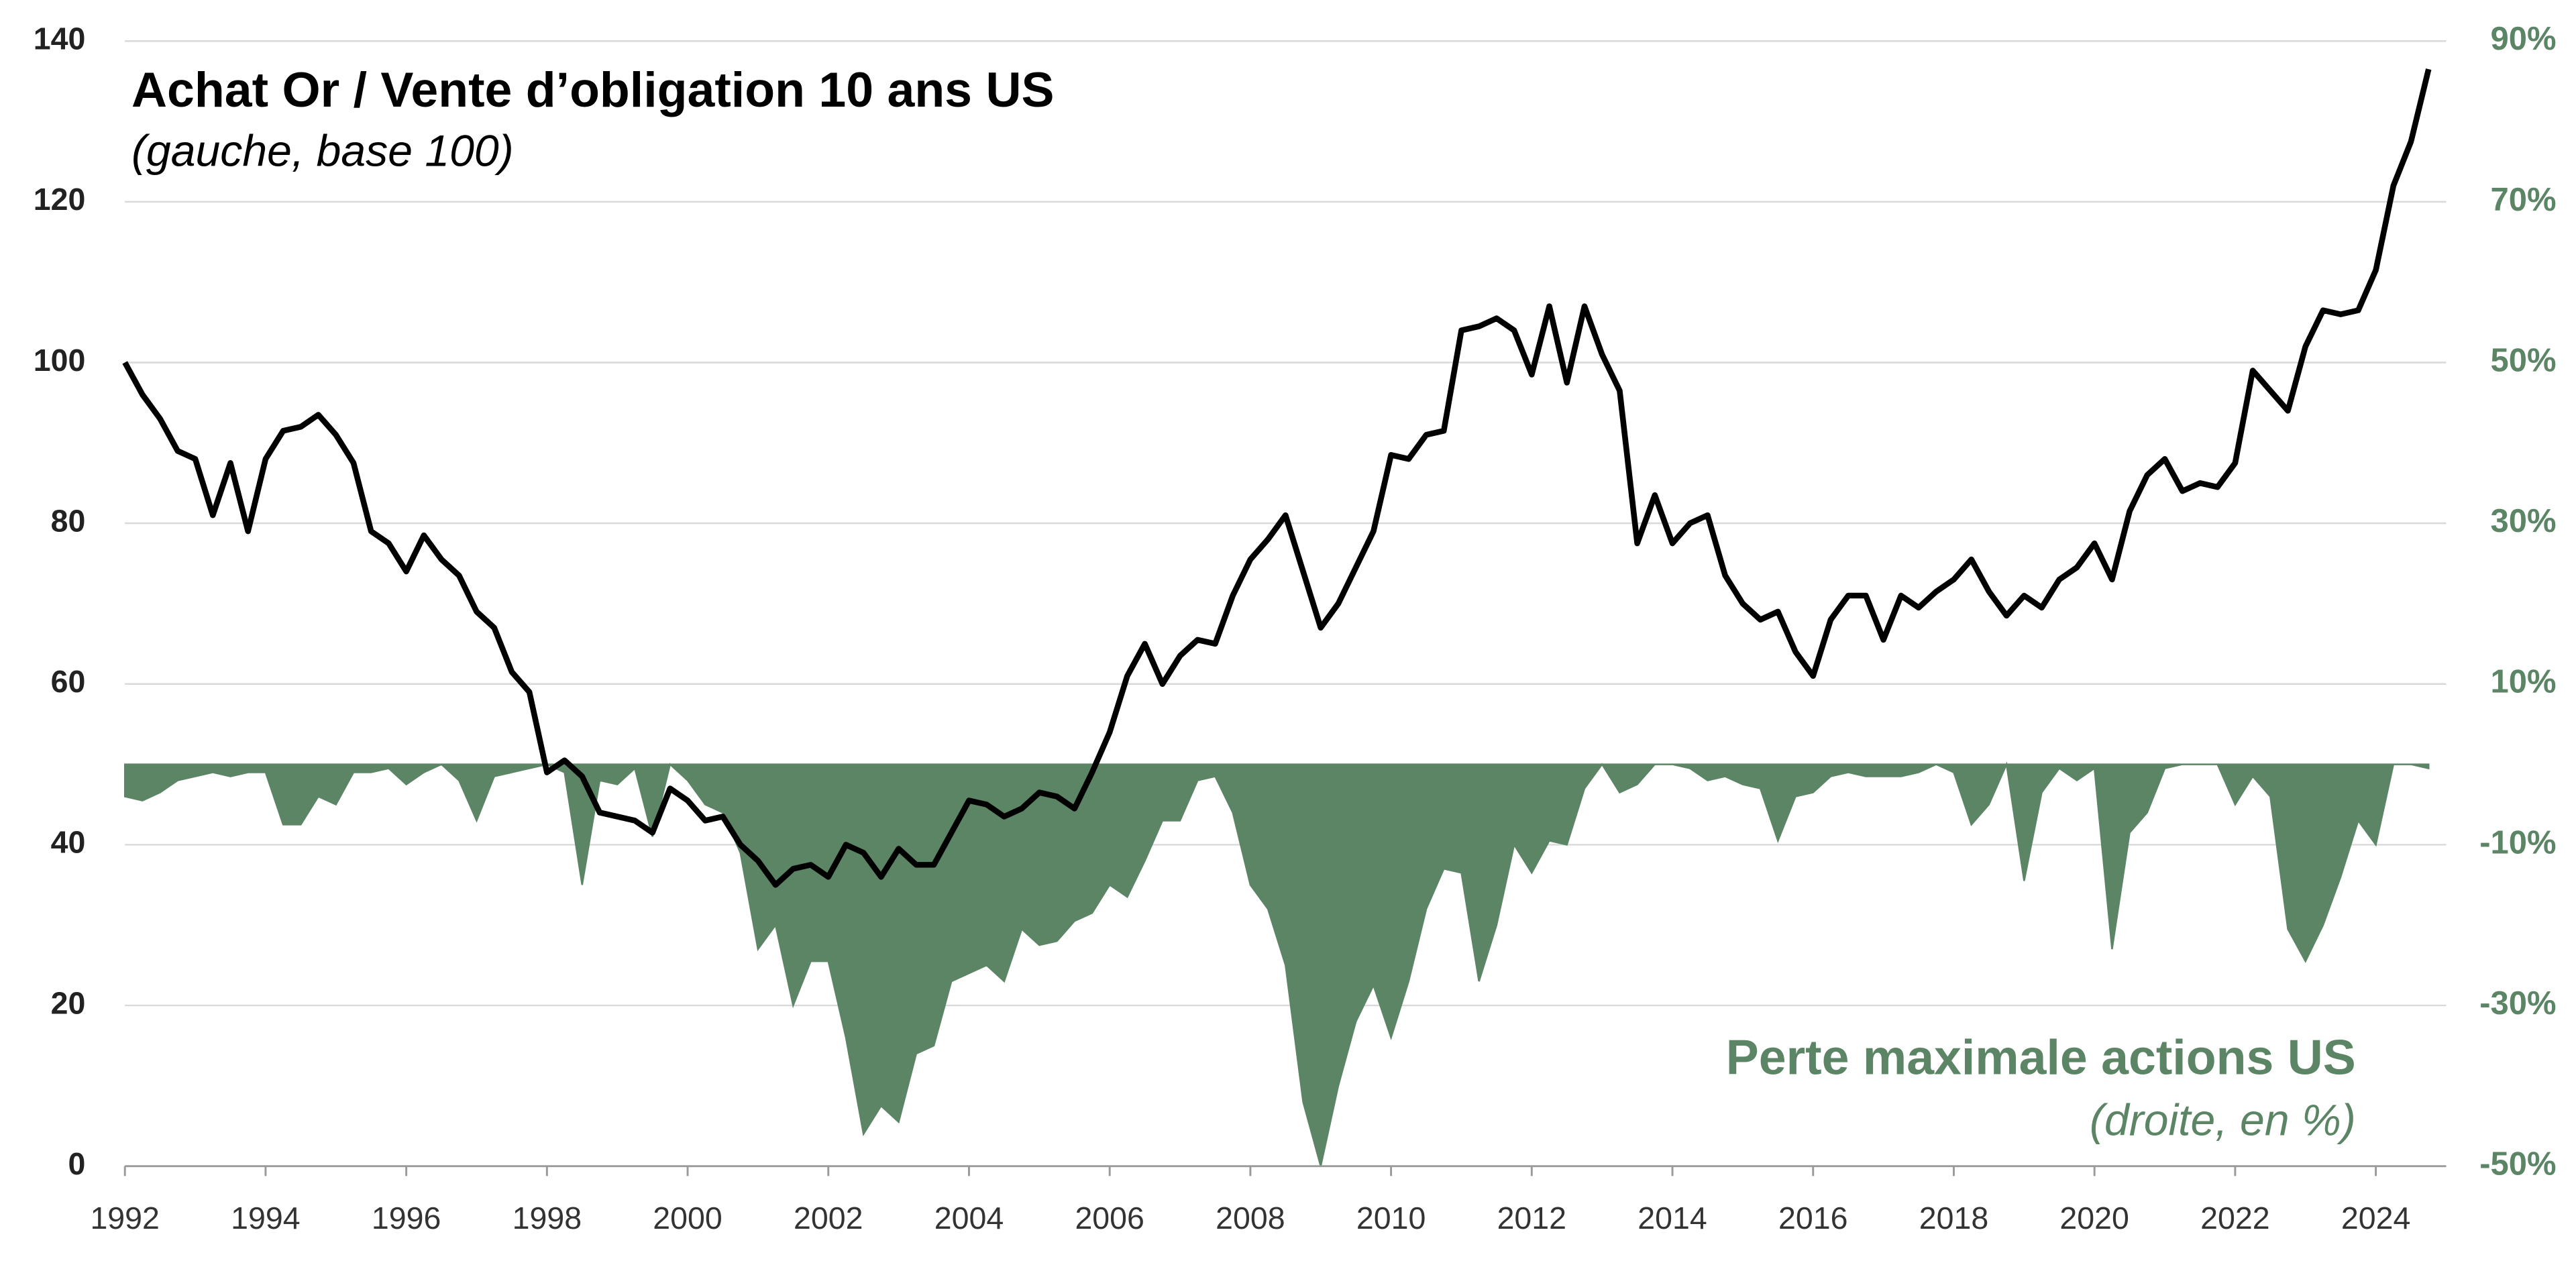 The width and height of the screenshot is (2576, 1269). I want to click on y2-tick-label: -30%, so click(2517, 1003).